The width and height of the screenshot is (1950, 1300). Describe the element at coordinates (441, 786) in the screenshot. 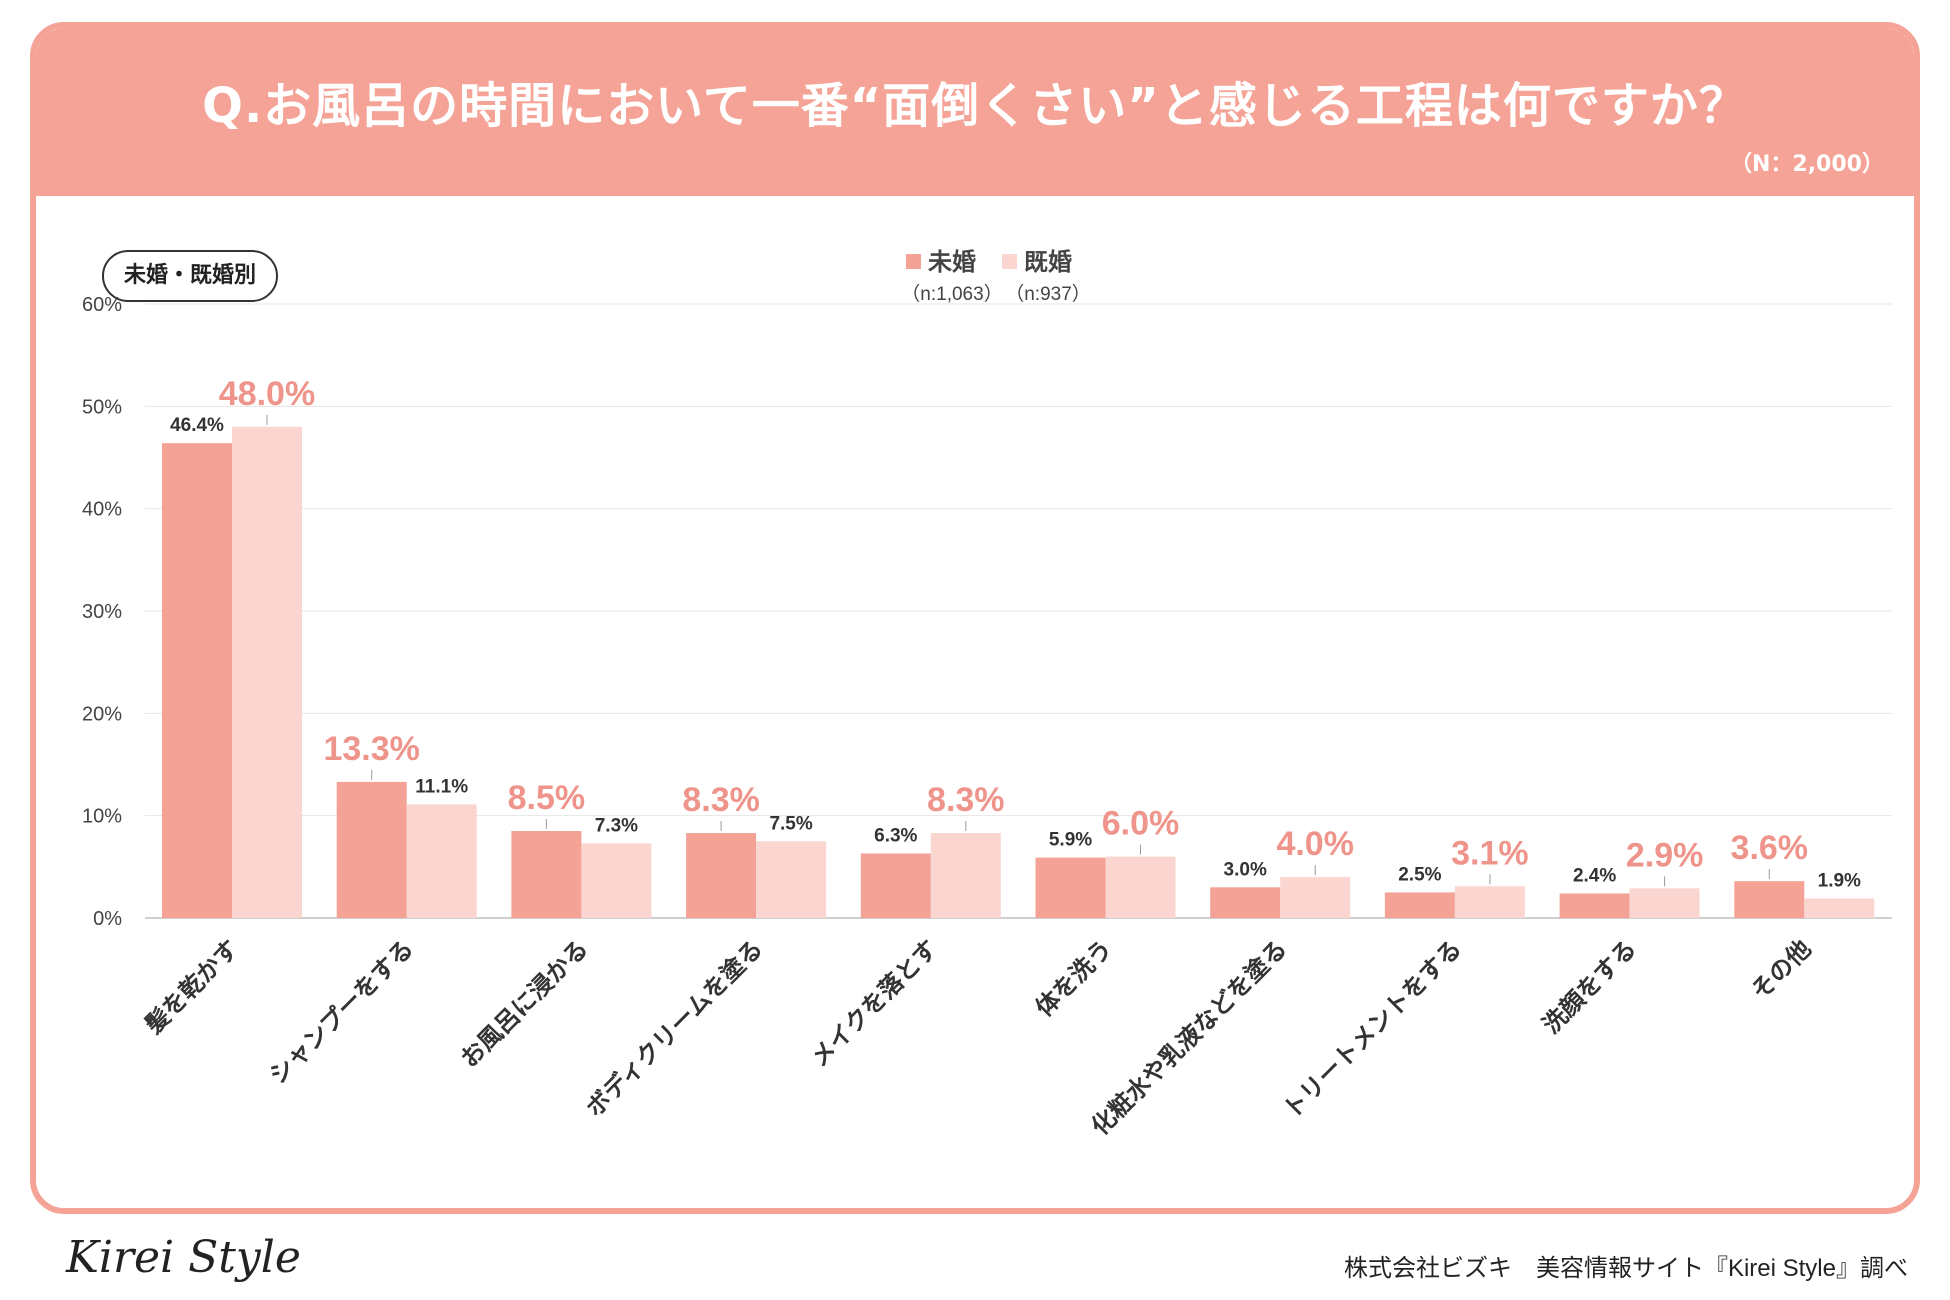

I see `data-label: 11.1%` at that location.